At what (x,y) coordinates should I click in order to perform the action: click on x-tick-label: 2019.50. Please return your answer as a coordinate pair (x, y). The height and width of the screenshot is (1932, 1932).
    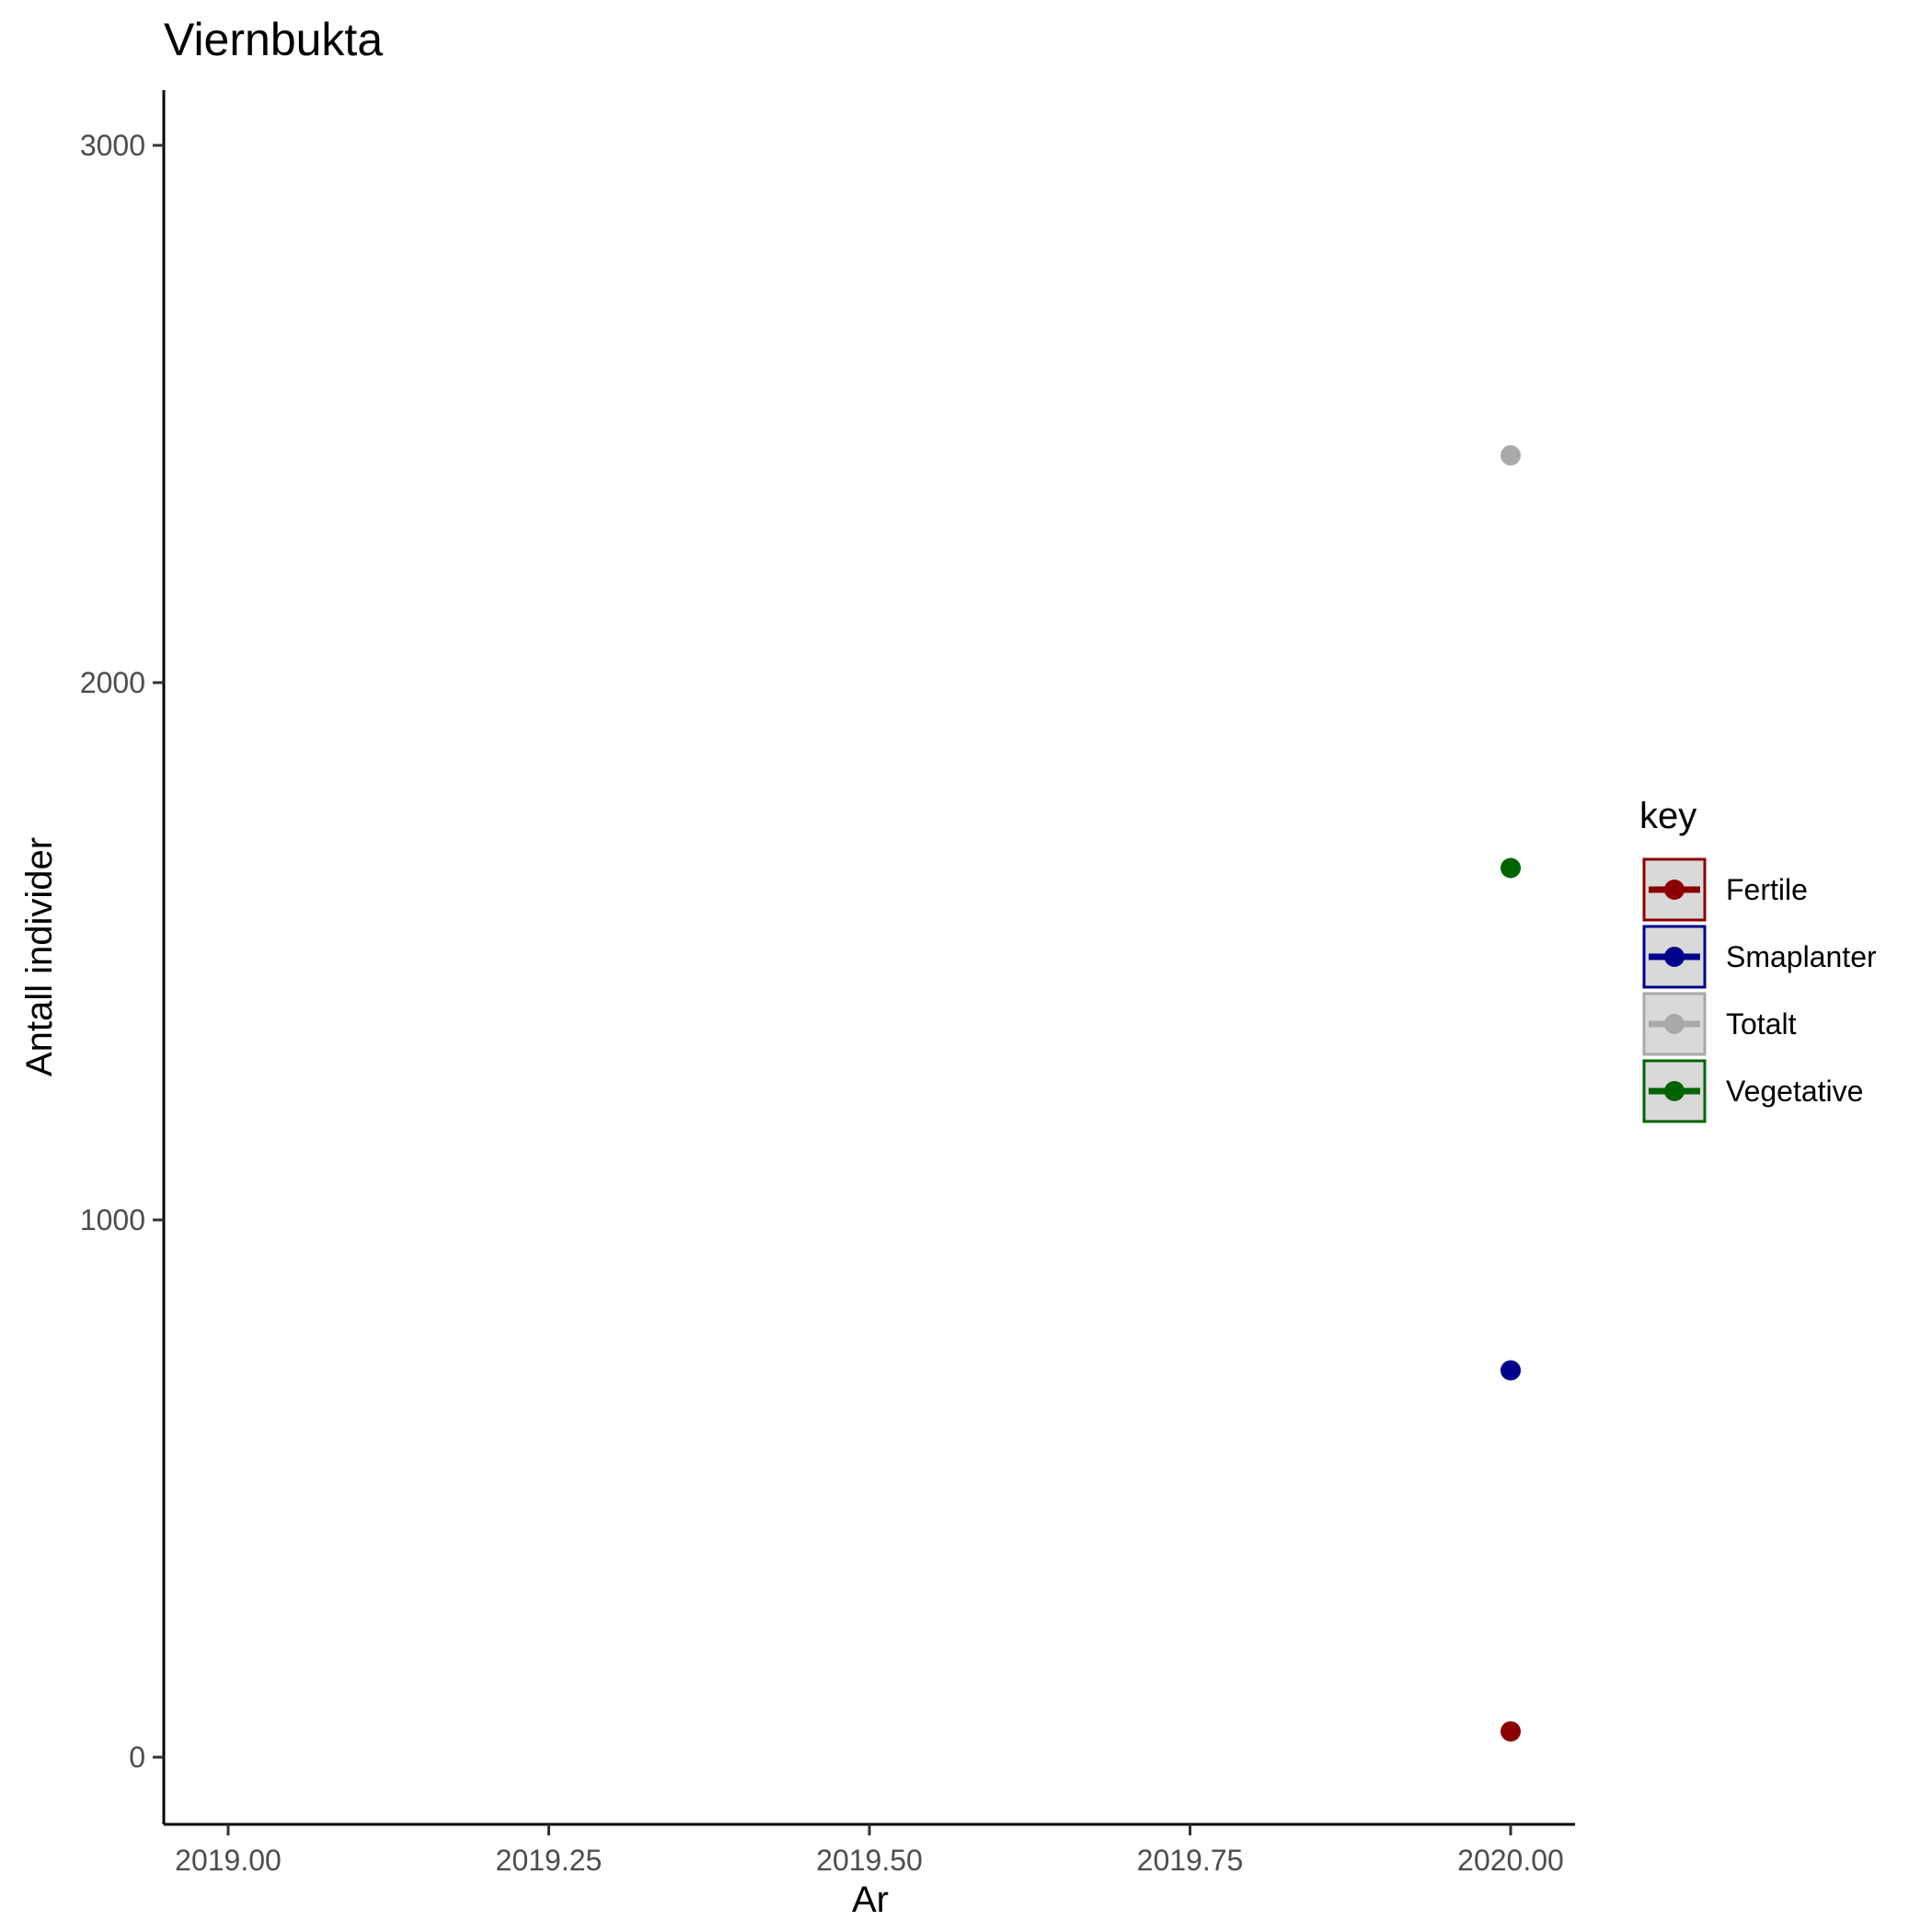
    Looking at the image, I should click on (869, 1860).